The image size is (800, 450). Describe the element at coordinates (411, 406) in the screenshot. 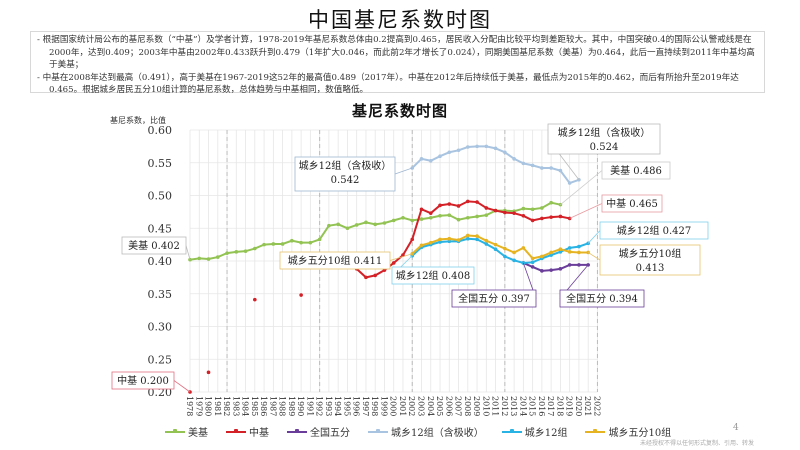

I see `x-tick-label: 2002` at that location.